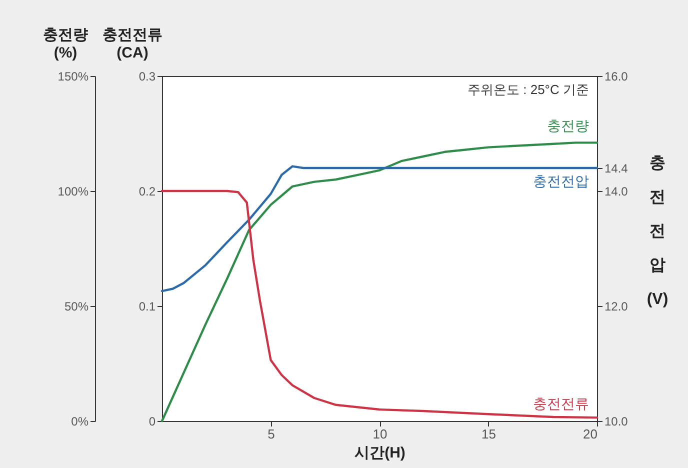  What do you see at coordinates (65, 44) in the screenshot?
I see `y3-axis-title: 충전량 (%)` at bounding box center [65, 44].